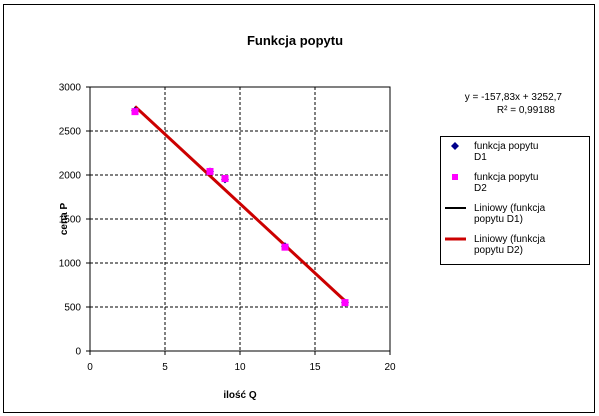  What do you see at coordinates (70, 176) in the screenshot?
I see `y-tick-label: 2000` at bounding box center [70, 176].